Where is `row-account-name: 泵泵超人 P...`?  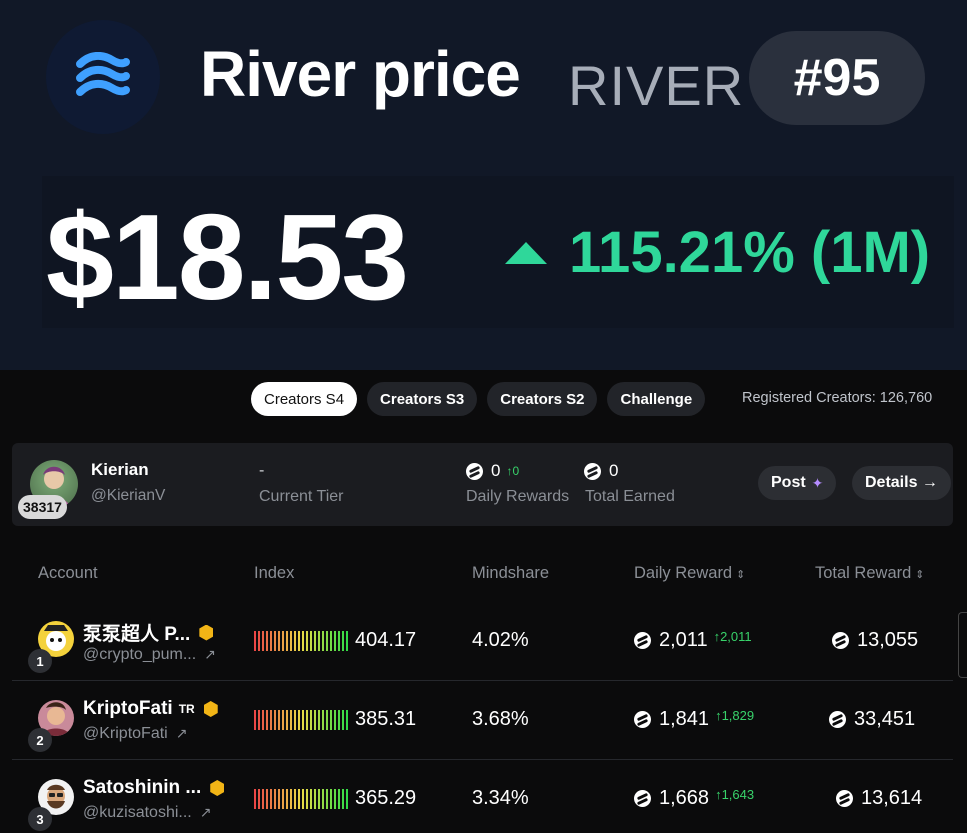
row-account-name: 泵泵超人 P... is located at coordinates (148, 632).